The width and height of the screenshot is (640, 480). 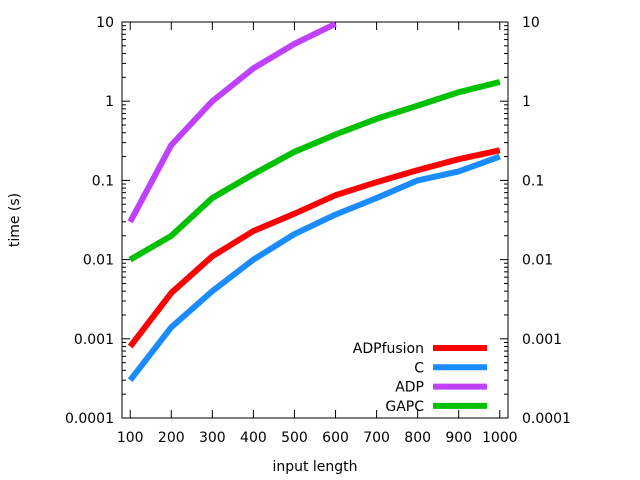 What do you see at coordinates (335, 438) in the screenshot?
I see `x-tick-label: 600` at bounding box center [335, 438].